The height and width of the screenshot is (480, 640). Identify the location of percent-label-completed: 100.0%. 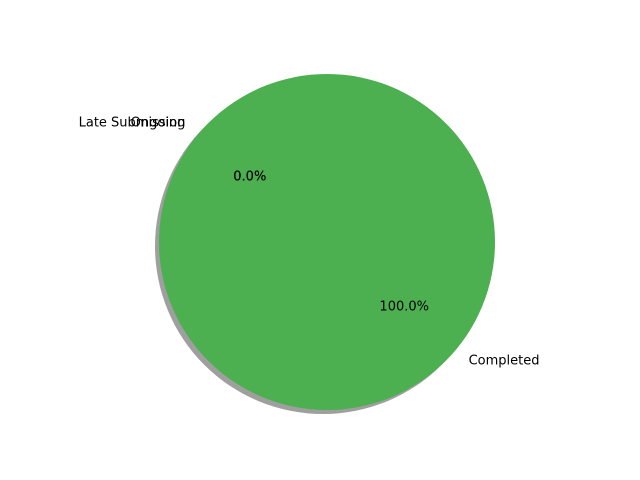
(404, 306).